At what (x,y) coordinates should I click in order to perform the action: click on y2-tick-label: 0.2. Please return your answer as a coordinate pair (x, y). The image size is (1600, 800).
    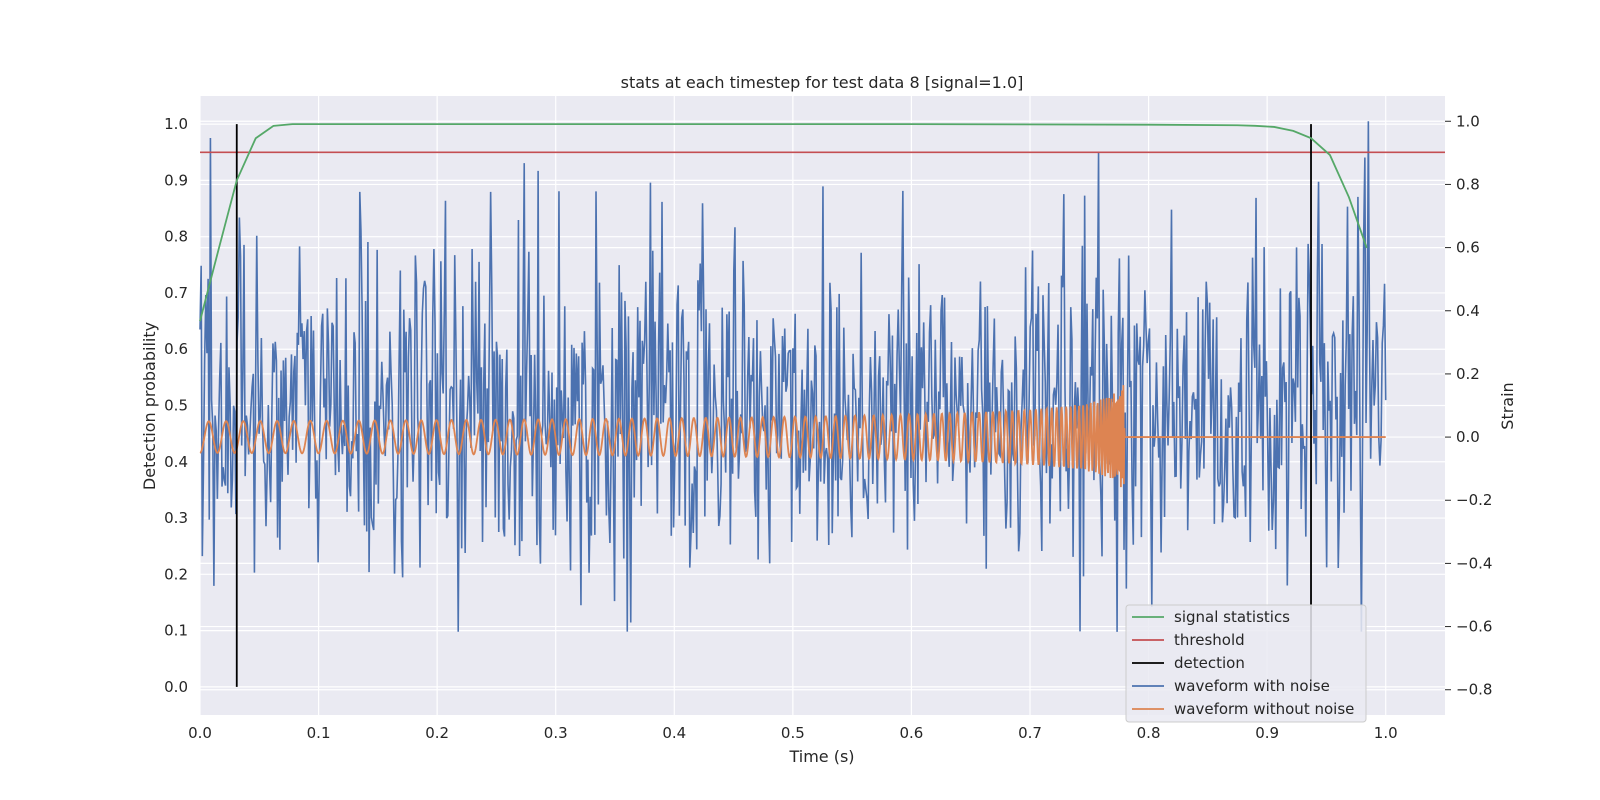
    Looking at the image, I should click on (1468, 374).